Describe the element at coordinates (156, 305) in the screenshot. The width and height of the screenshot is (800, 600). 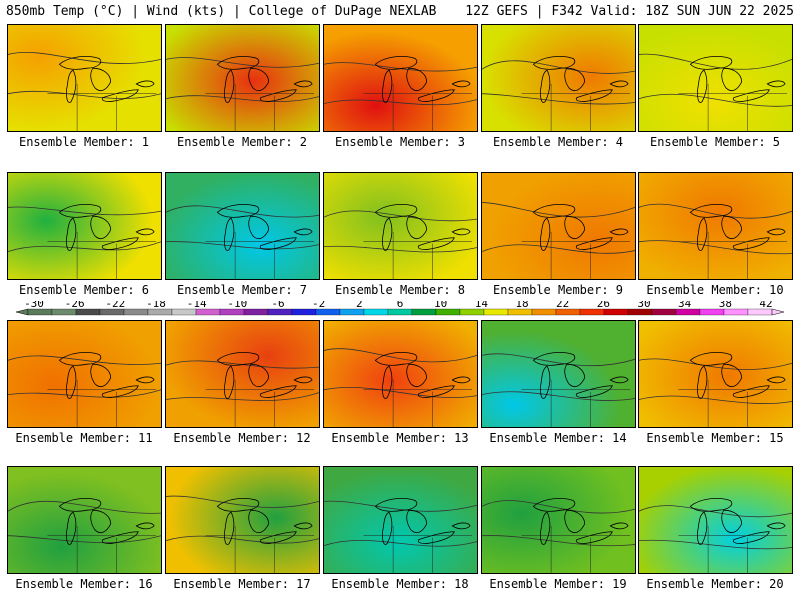
I see `colorbar-tick-label: -18` at that location.